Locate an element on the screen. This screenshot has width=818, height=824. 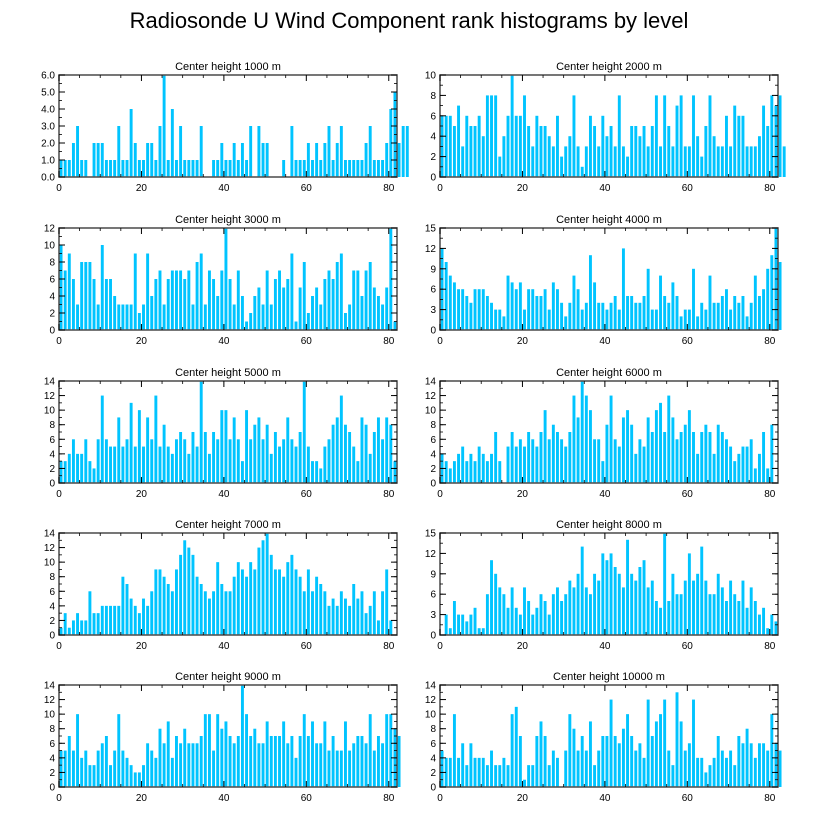
panel-title: Center height 9000 m is located at coordinates (228, 677).